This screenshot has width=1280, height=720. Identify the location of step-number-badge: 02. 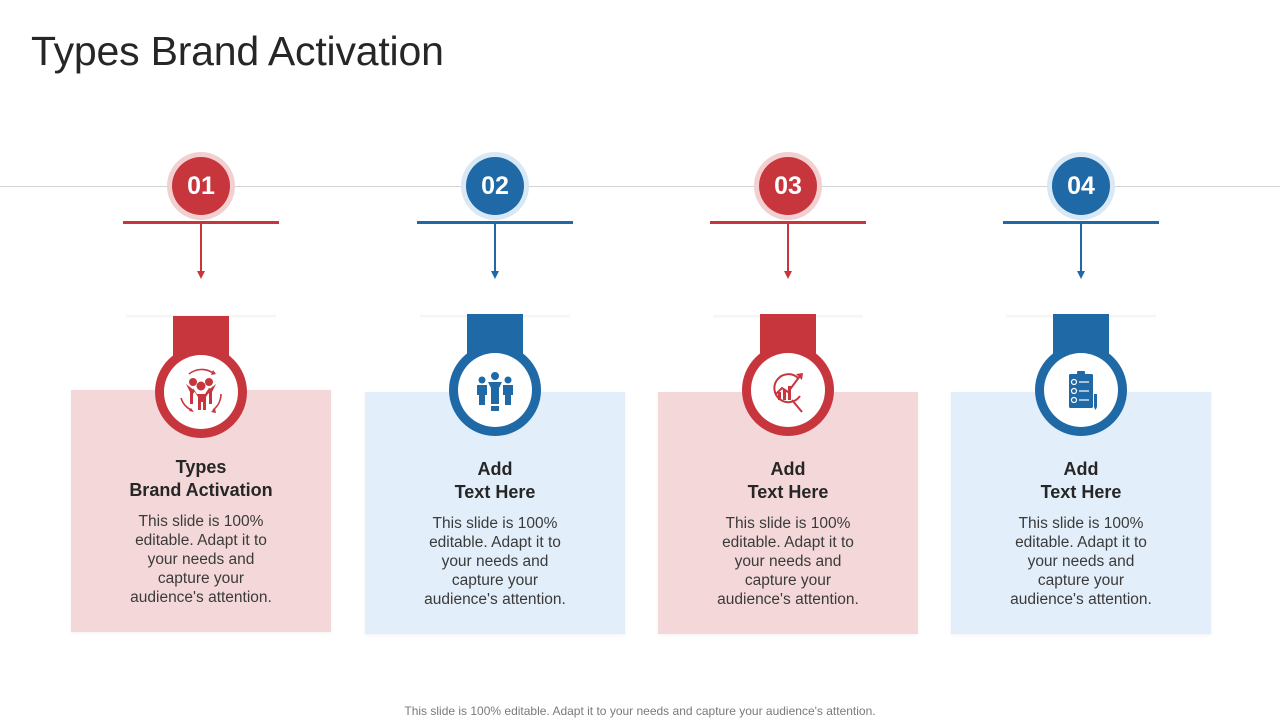
(495, 186).